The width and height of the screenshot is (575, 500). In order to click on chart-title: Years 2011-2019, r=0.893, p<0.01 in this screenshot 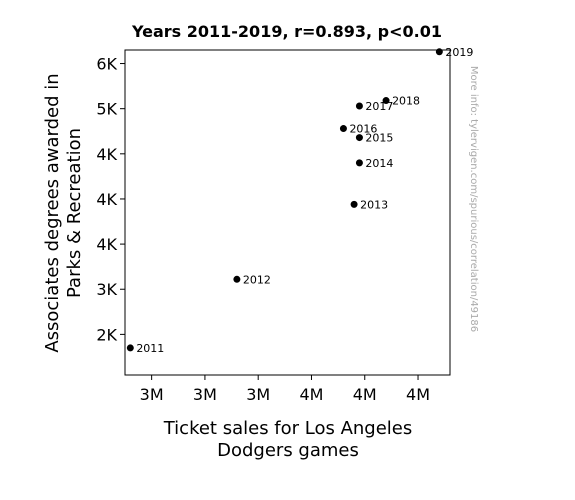, I will do `click(286, 31)`.